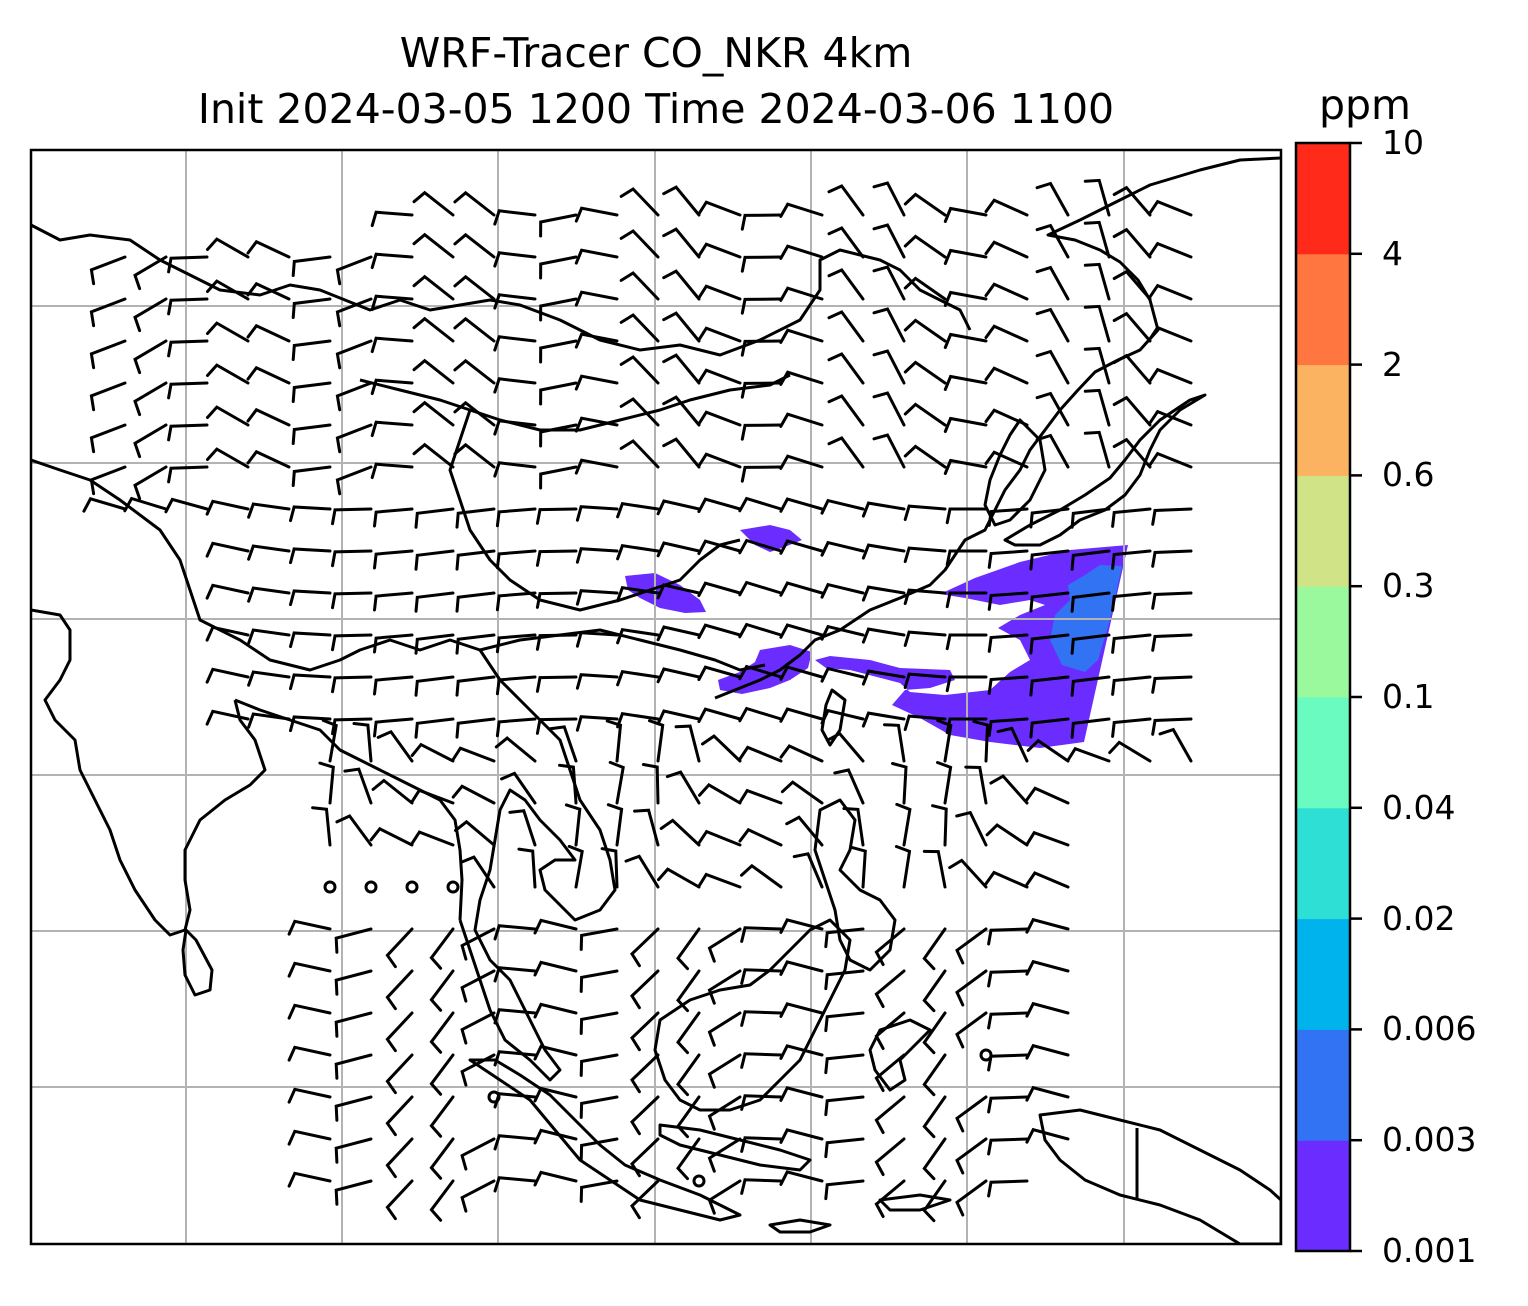  I want to click on colorbar, so click(1329, 697).